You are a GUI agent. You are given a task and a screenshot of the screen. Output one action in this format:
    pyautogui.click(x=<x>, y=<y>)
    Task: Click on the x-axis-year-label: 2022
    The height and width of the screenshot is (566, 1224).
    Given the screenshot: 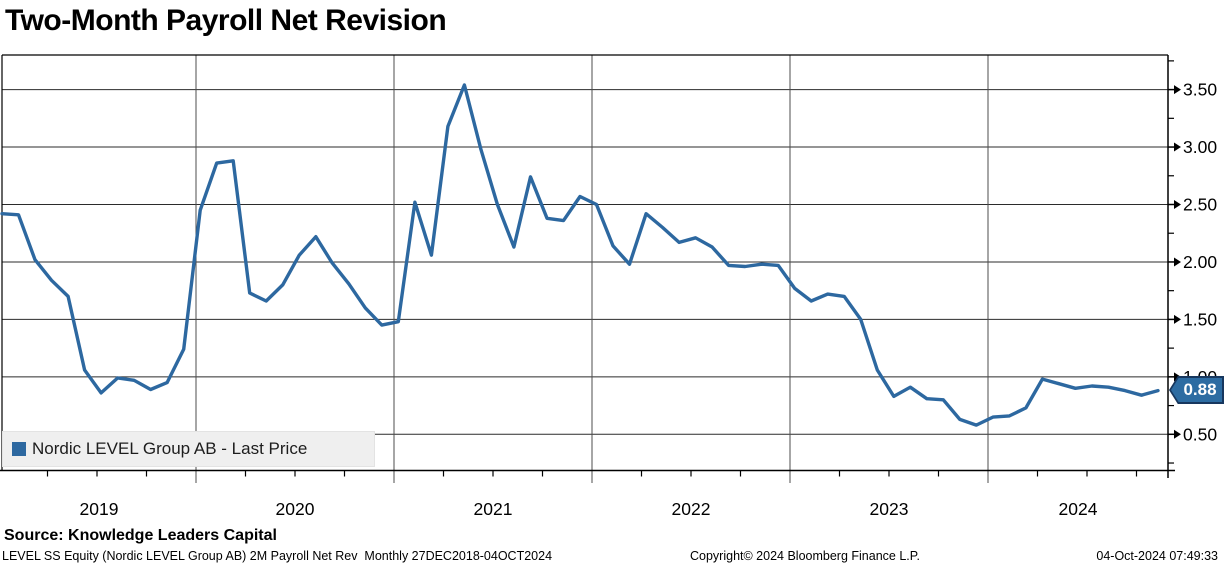 What is the action you would take?
    pyautogui.click(x=691, y=509)
    